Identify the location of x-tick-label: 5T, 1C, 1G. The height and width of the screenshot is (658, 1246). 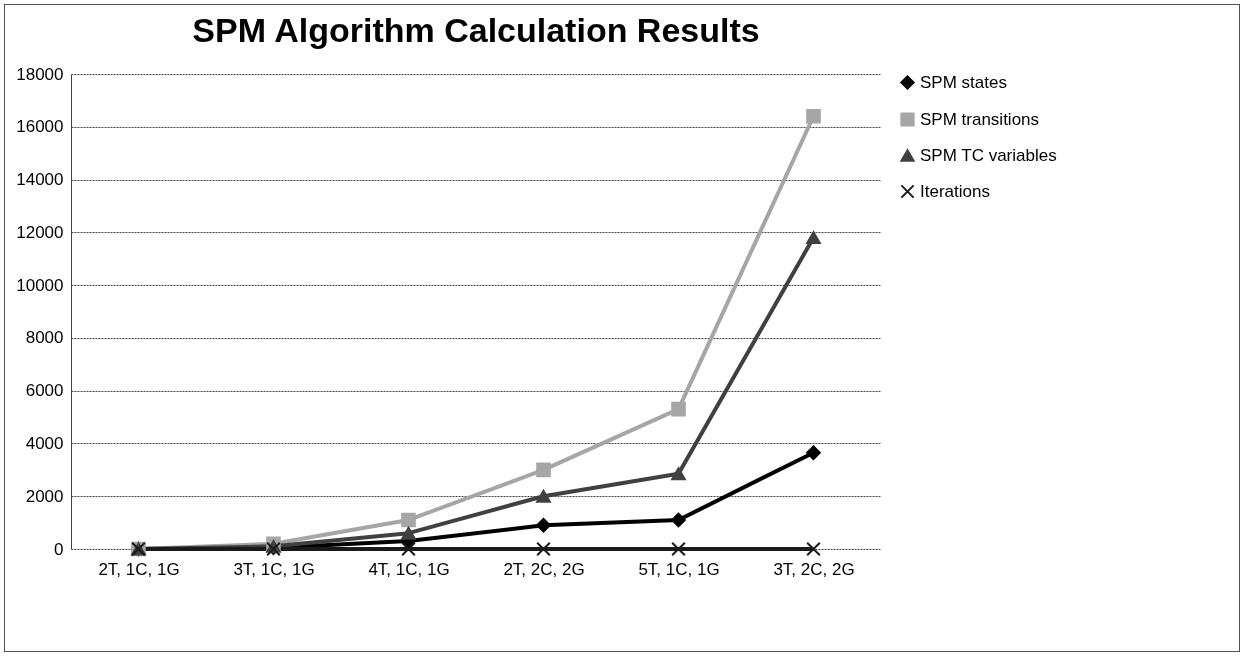
(679, 569).